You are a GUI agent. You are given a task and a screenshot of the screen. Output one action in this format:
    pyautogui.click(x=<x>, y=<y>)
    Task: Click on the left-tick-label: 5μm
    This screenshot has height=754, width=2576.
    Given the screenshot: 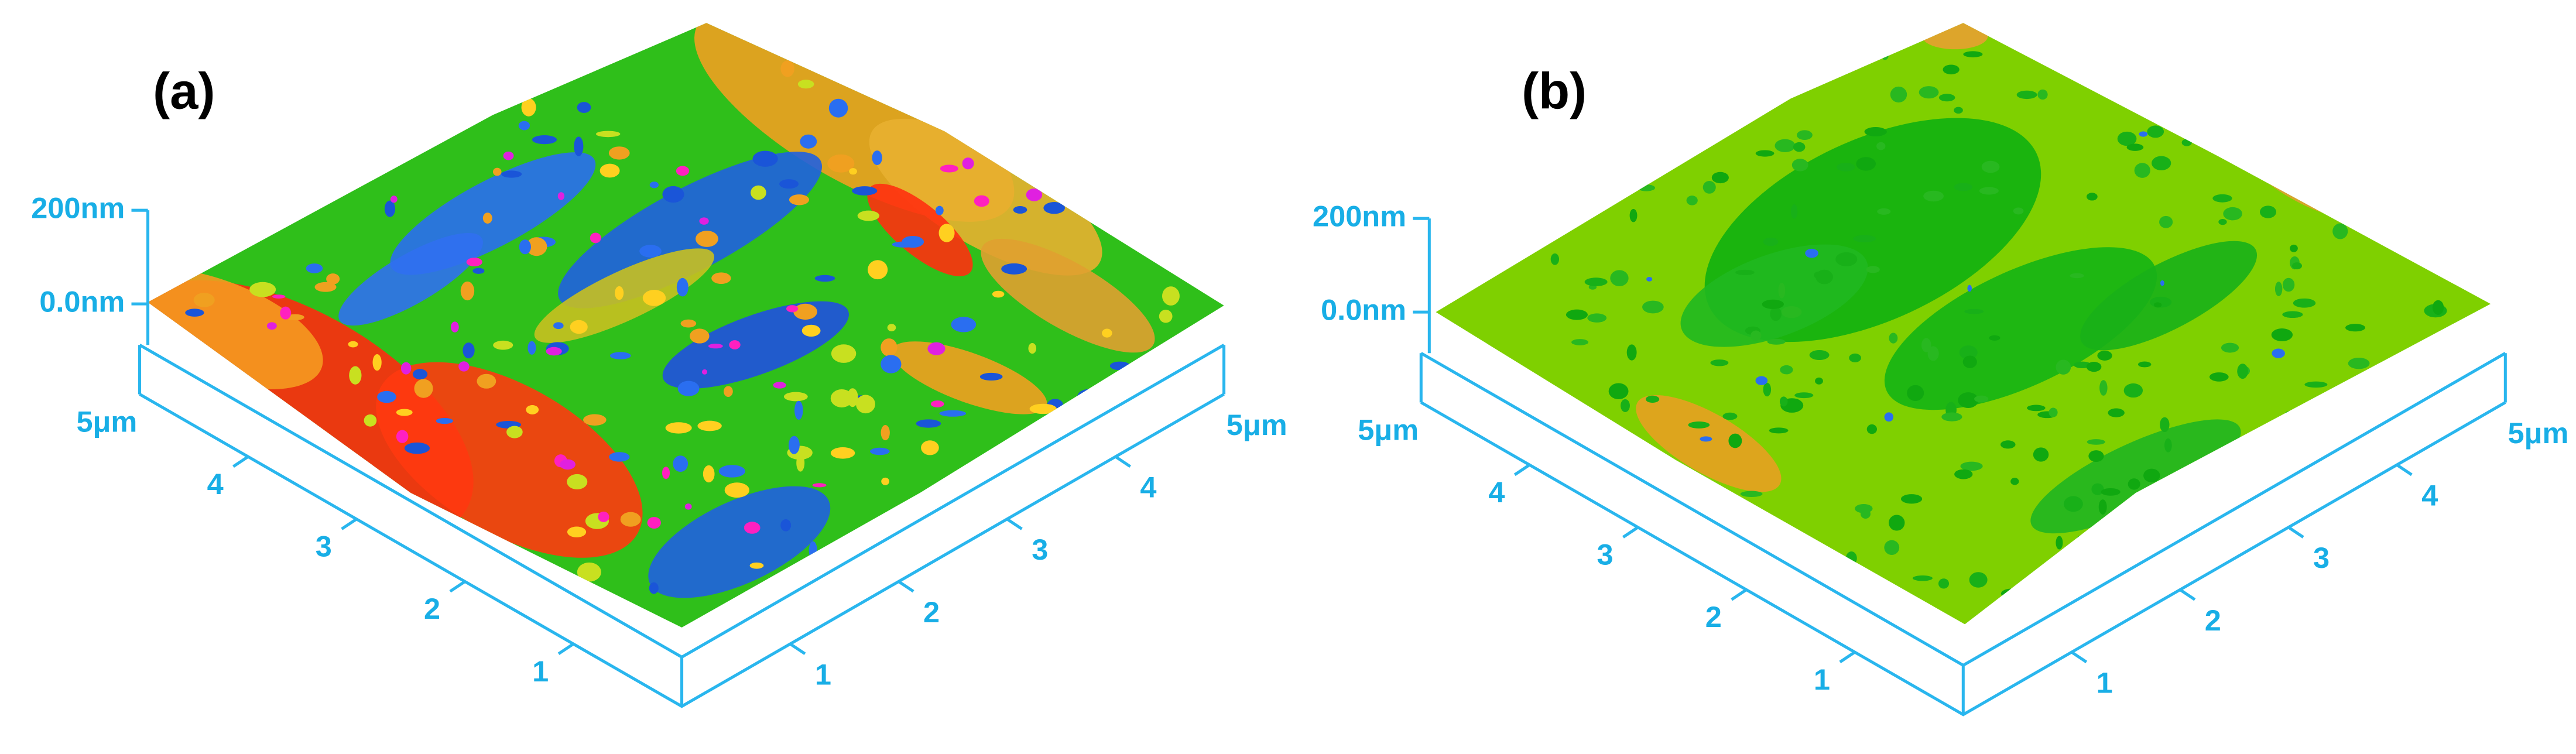 What is the action you would take?
    pyautogui.click(x=1388, y=429)
    